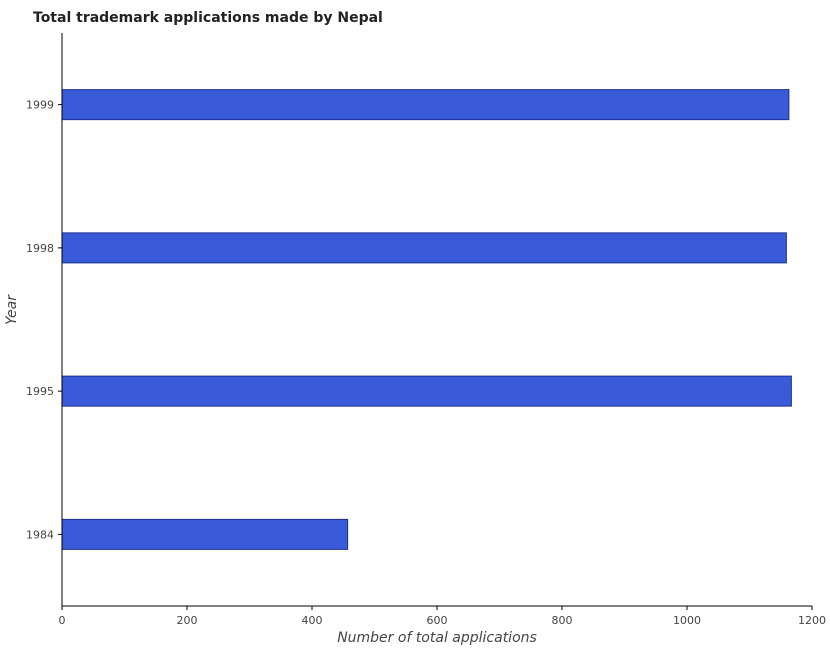  Describe the element at coordinates (437, 620) in the screenshot. I see `x-tick-label-600: 600` at that location.